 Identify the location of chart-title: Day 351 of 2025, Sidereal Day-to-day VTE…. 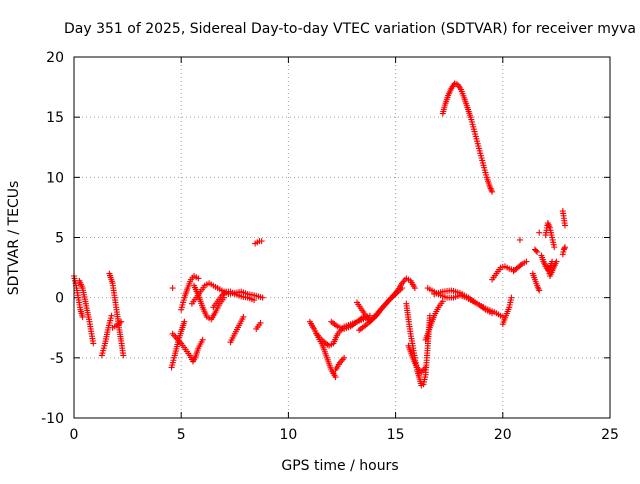
(350, 29).